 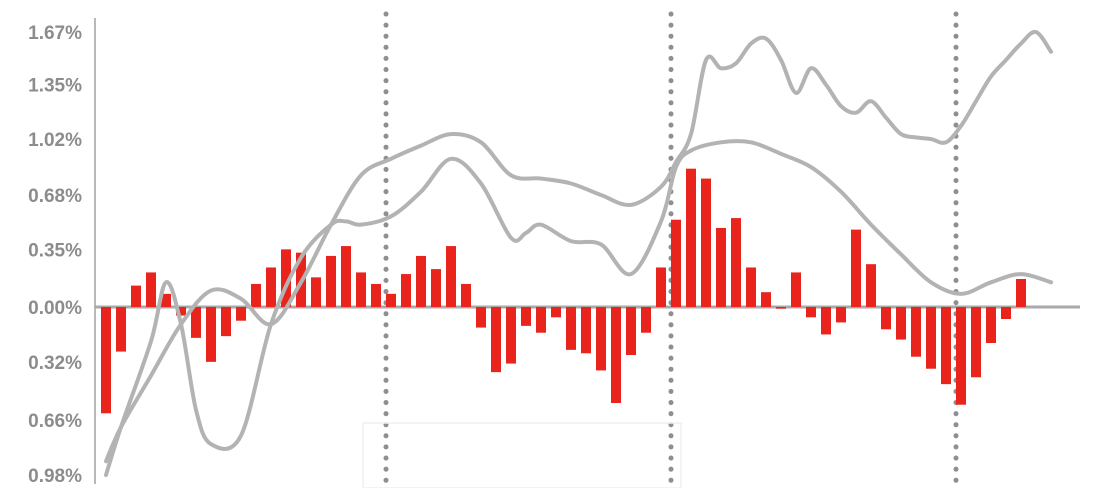 What do you see at coordinates (55, 140) in the screenshot?
I see `y-tick-label: 1.02%` at bounding box center [55, 140].